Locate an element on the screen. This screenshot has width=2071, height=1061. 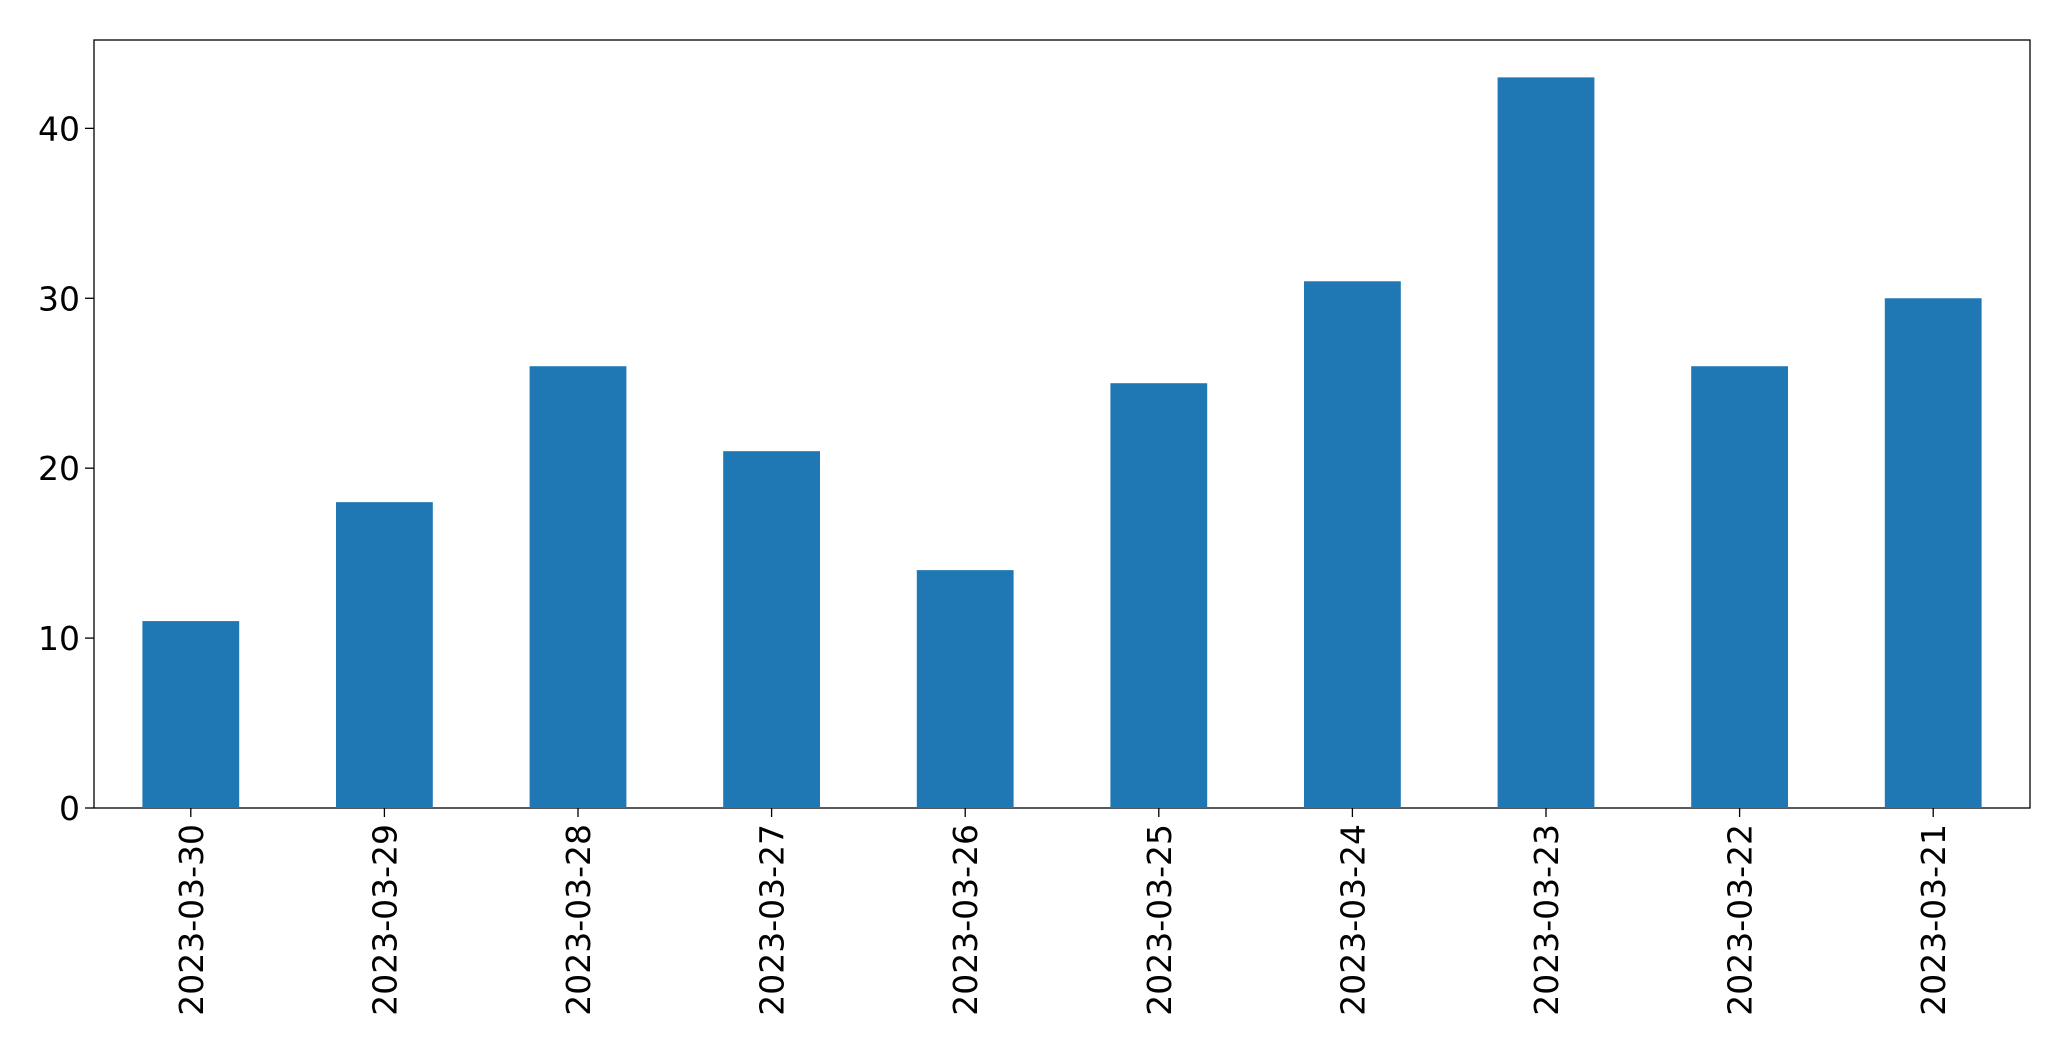
x-tick-label: 2023-03-21 is located at coordinates (1933, 920).